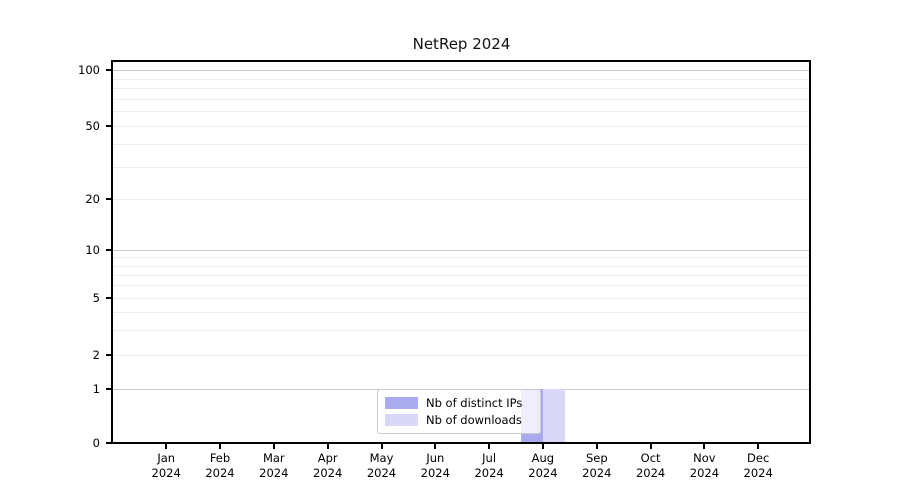 This screenshot has height=500, width=900. Describe the element at coordinates (435, 458) in the screenshot. I see `x-tick-month: Jun` at that location.